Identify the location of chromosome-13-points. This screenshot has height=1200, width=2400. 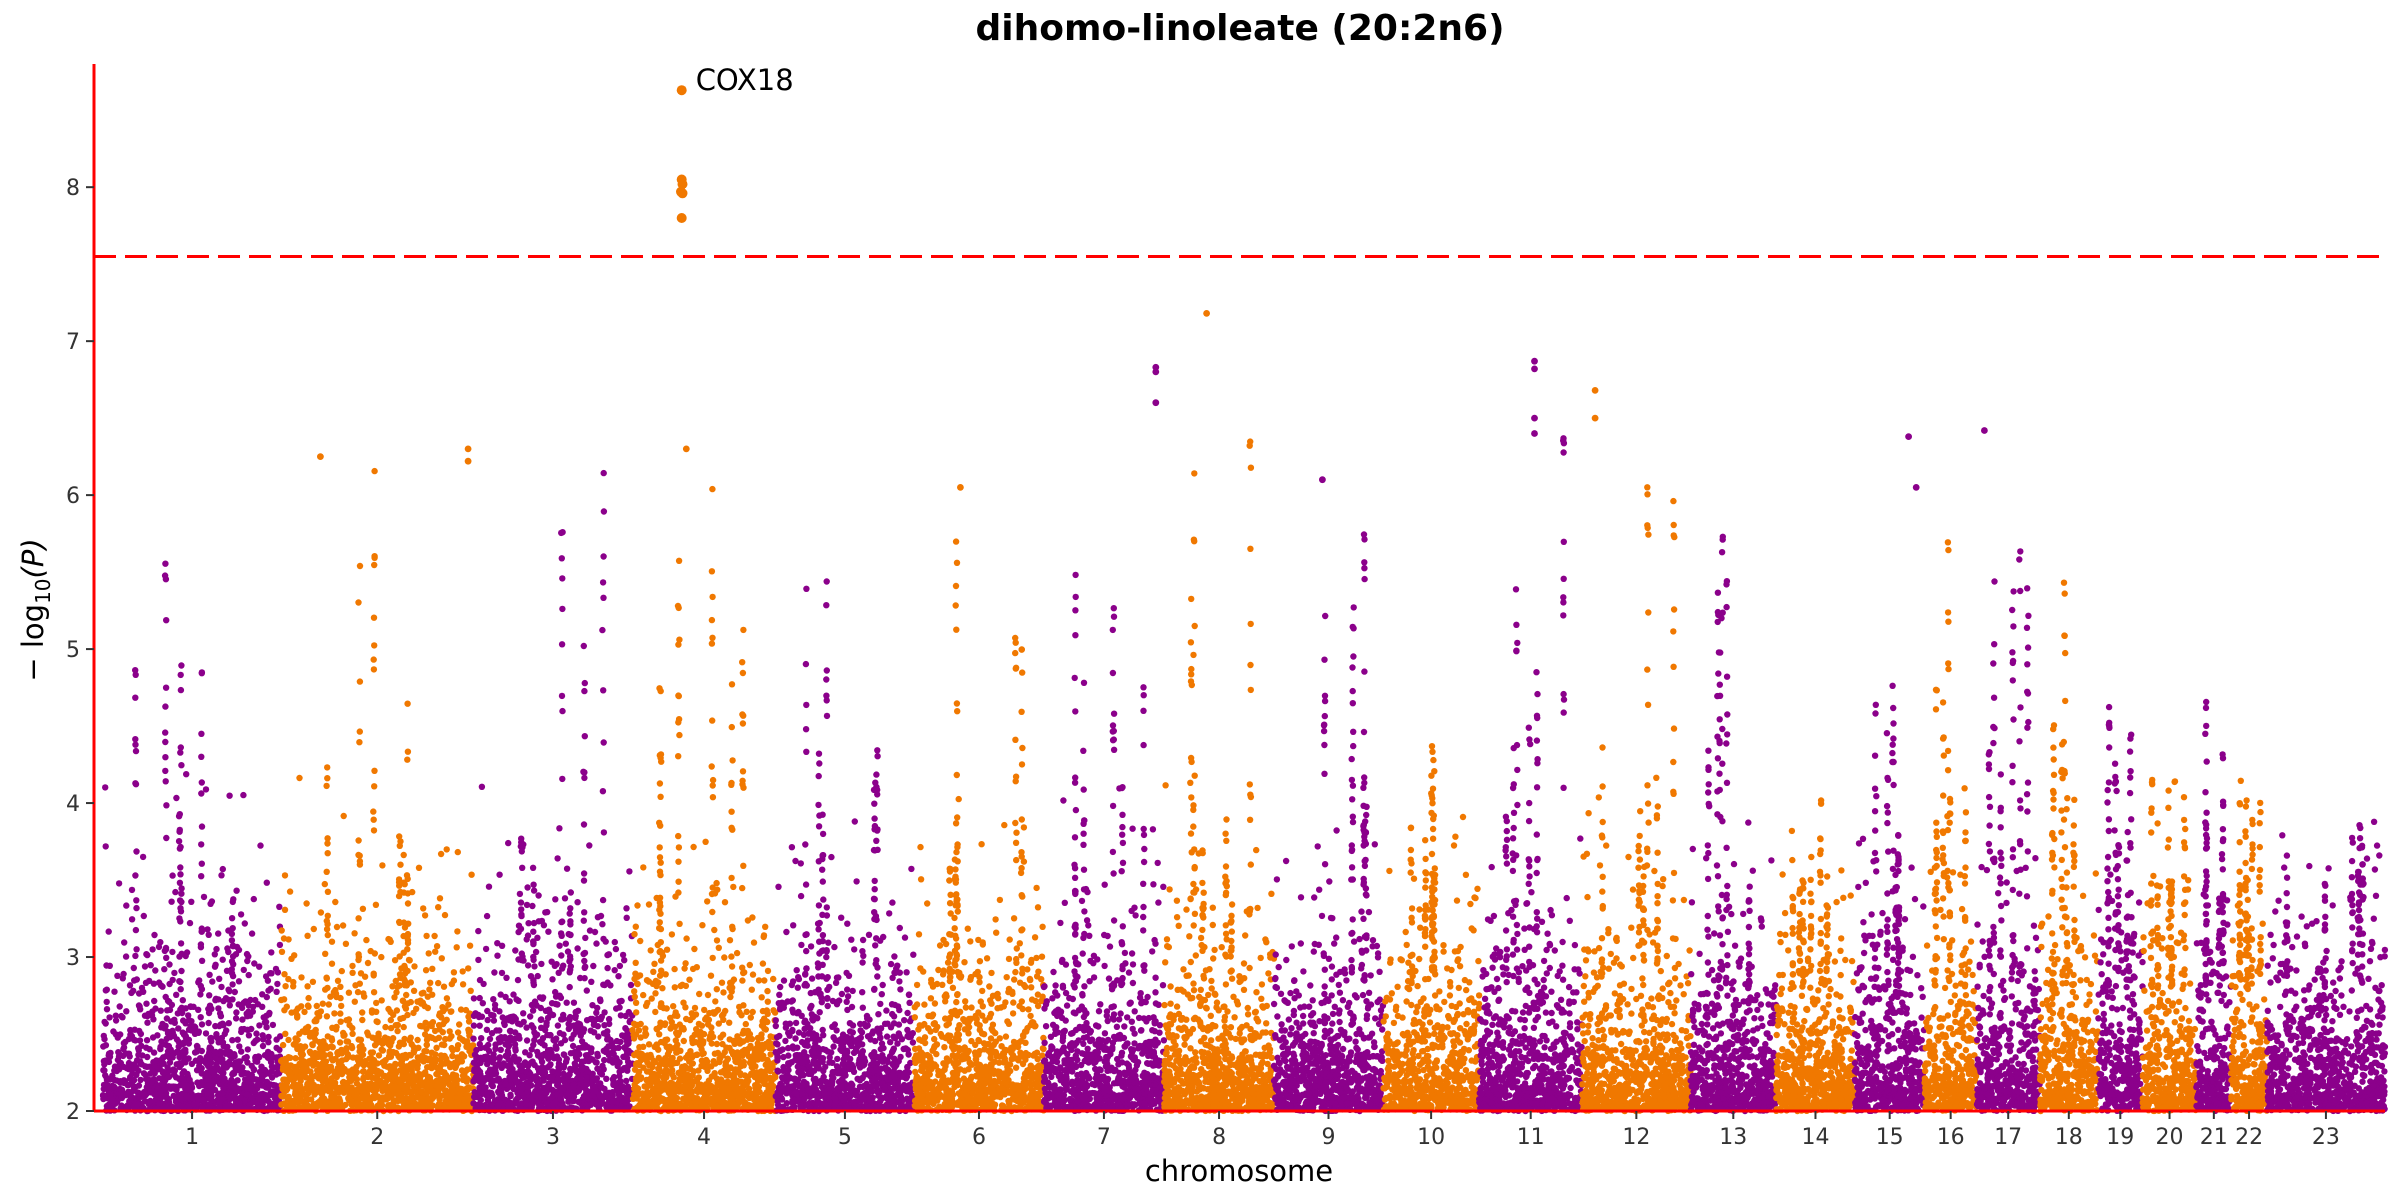
(1733, 824).